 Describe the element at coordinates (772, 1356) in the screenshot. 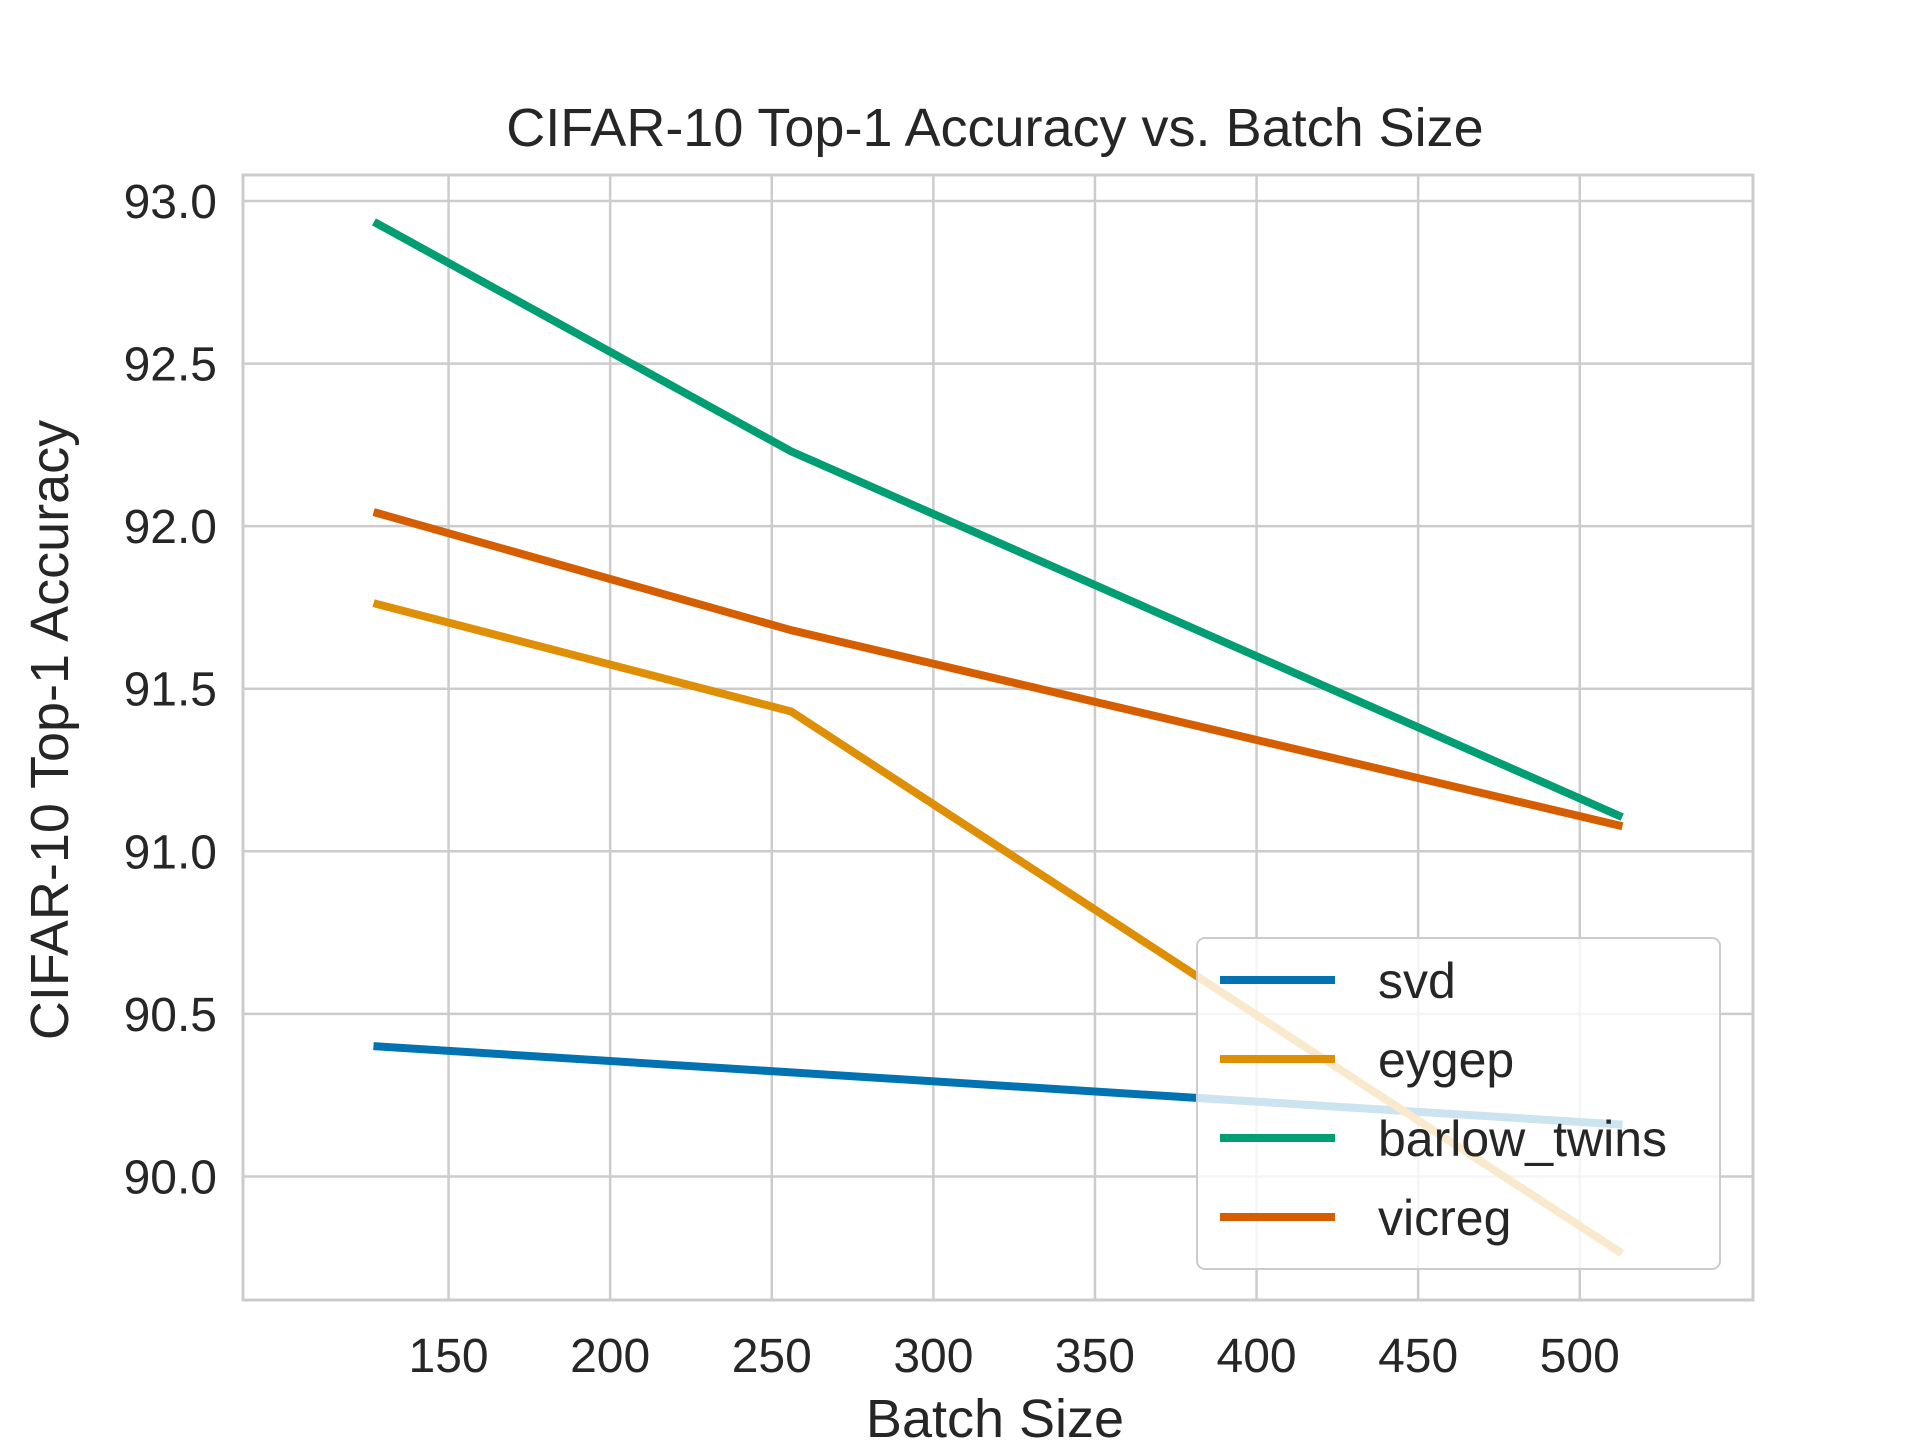

I see `x-tick-label: 250` at that location.